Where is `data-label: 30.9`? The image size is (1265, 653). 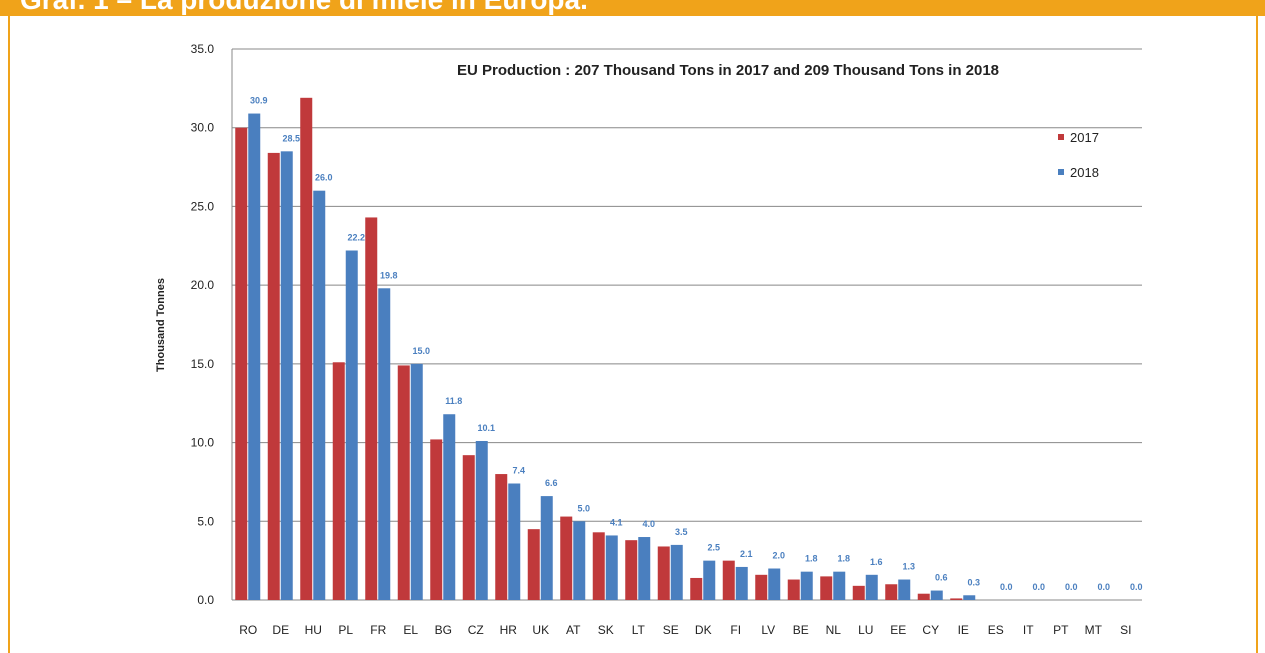 data-label: 30.9 is located at coordinates (259, 101).